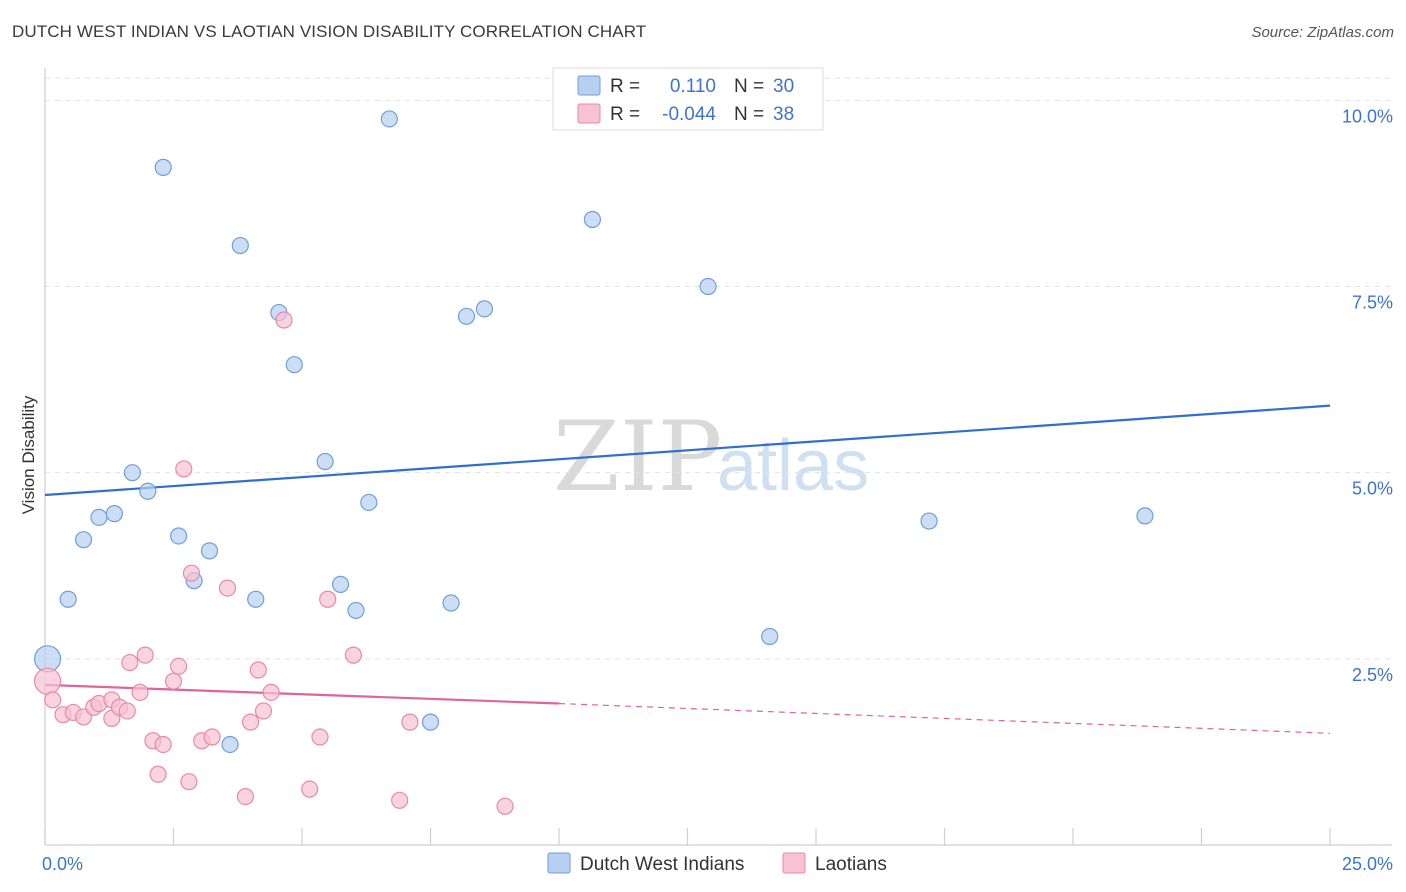 This screenshot has width=1406, height=892. What do you see at coordinates (589, 113) in the screenshot?
I see `legend-swatch-pink` at bounding box center [589, 113].